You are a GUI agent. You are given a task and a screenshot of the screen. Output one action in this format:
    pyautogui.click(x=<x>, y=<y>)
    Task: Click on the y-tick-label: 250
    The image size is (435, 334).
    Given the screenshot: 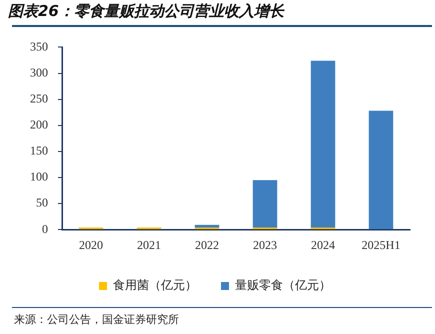 What is the action you would take?
    pyautogui.click(x=39, y=98)
    